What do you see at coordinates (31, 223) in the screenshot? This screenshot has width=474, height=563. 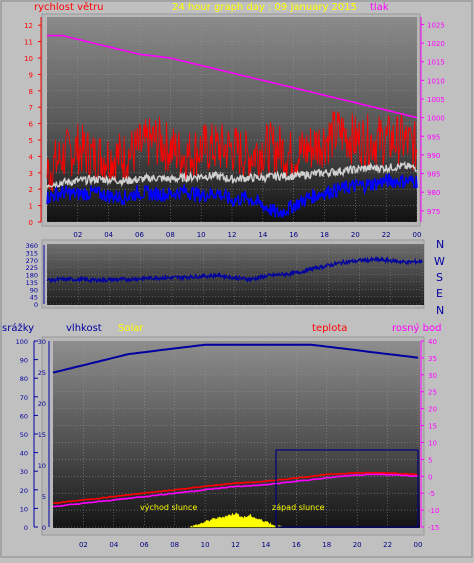 I see `wind-axis-tick-label: 0` at bounding box center [31, 223].